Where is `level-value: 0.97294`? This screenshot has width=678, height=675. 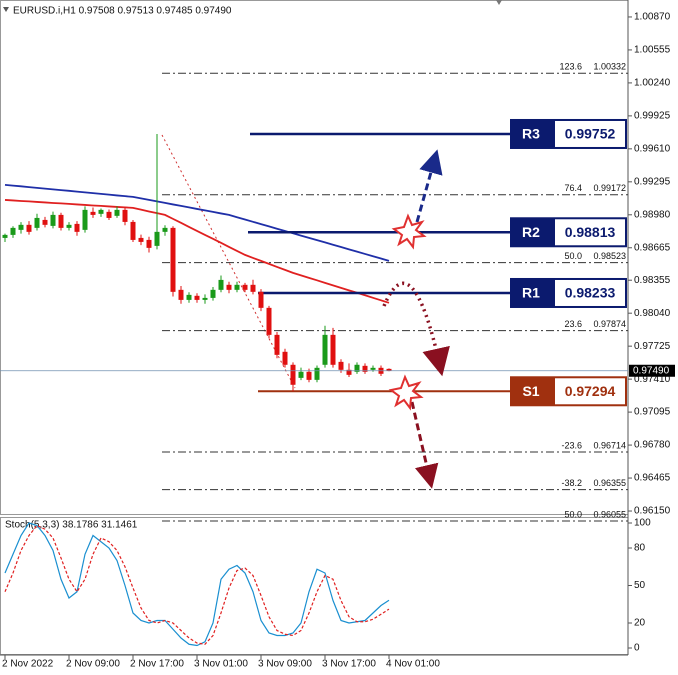
level-value: 0.97294 is located at coordinates (590, 391).